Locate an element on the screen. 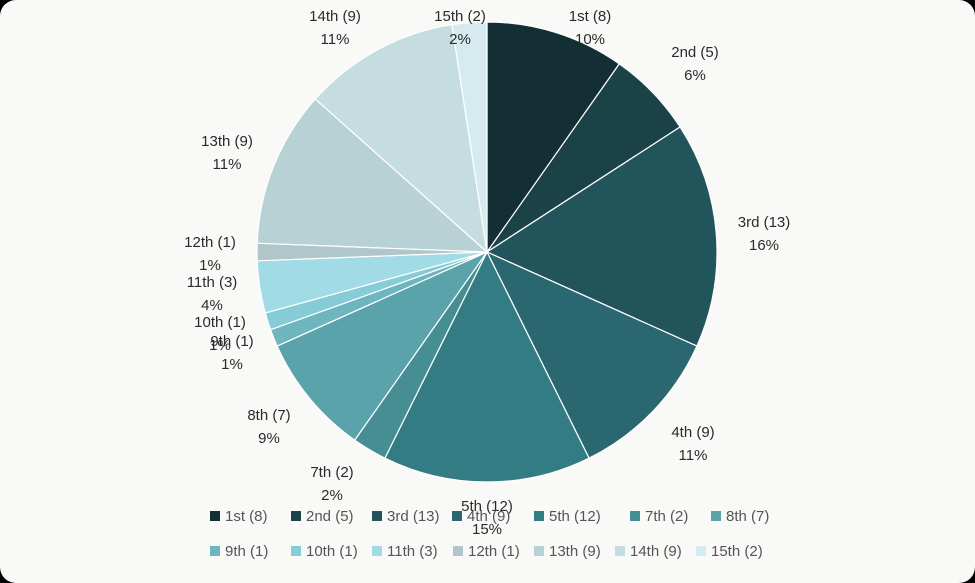 The width and height of the screenshot is (975, 583). data-label-percent: 6% is located at coordinates (695, 75).